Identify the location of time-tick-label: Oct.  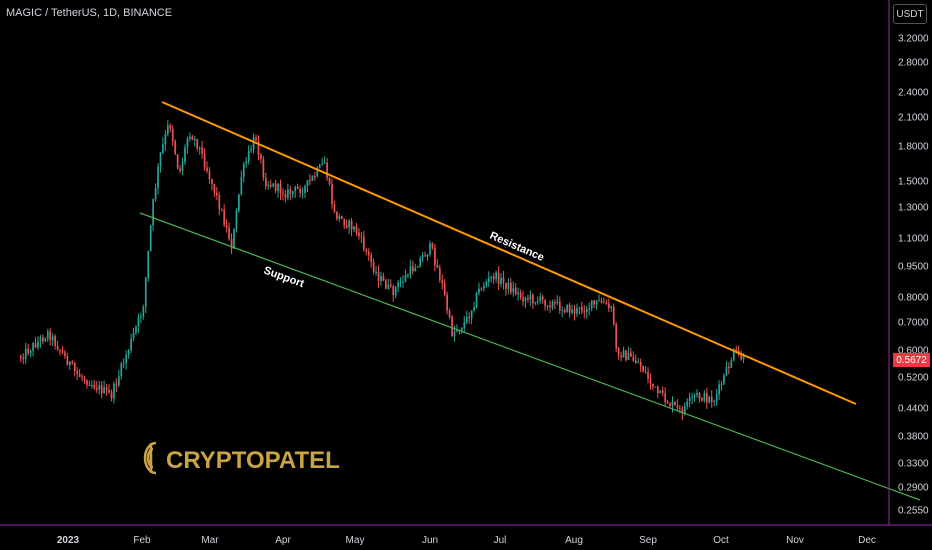
(721, 540).